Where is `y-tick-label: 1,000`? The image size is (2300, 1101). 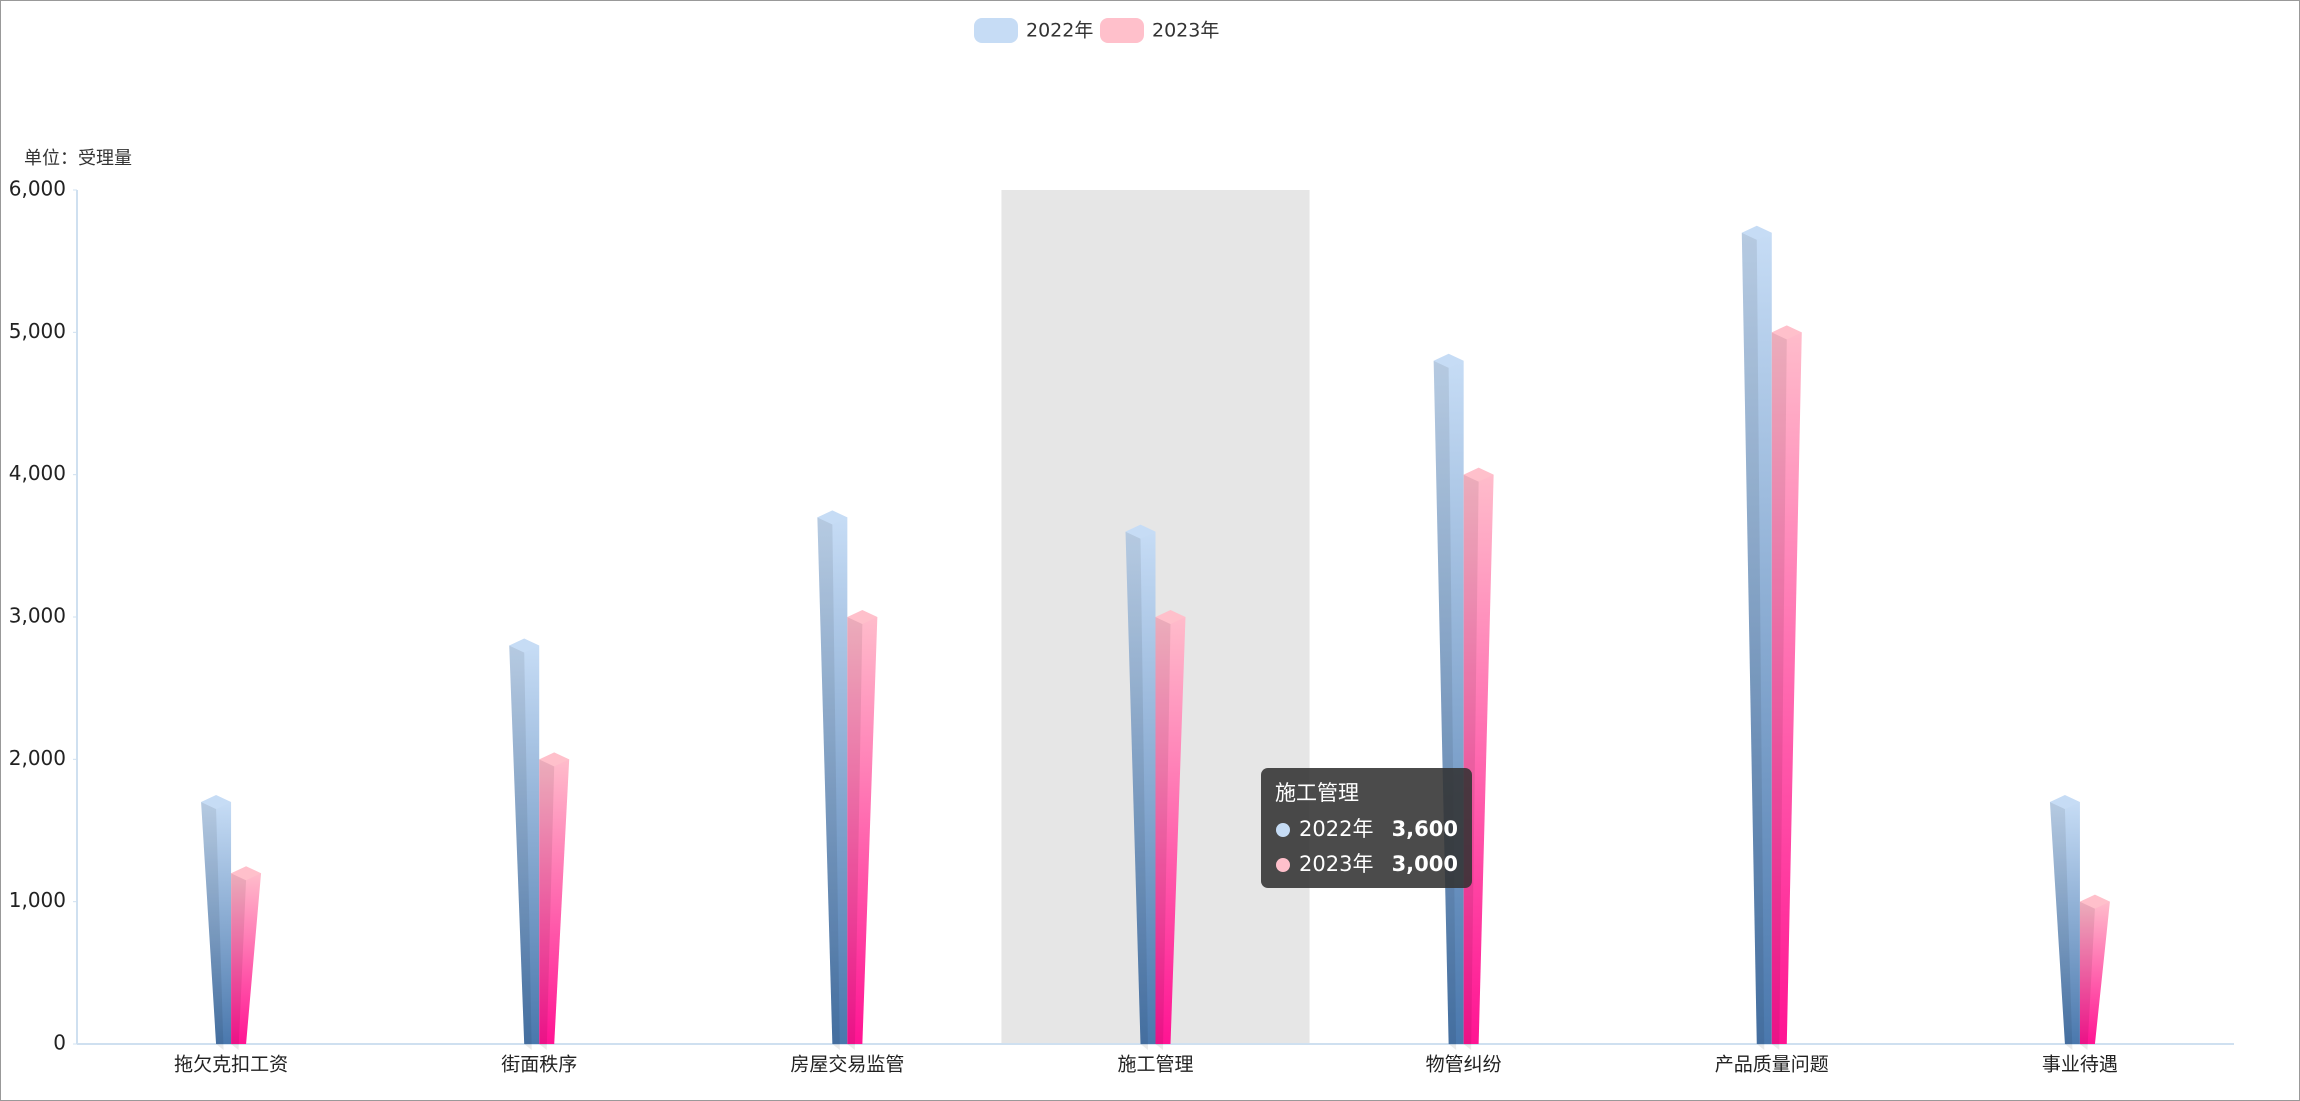
y-tick-label: 1,000 is located at coordinates (37, 900).